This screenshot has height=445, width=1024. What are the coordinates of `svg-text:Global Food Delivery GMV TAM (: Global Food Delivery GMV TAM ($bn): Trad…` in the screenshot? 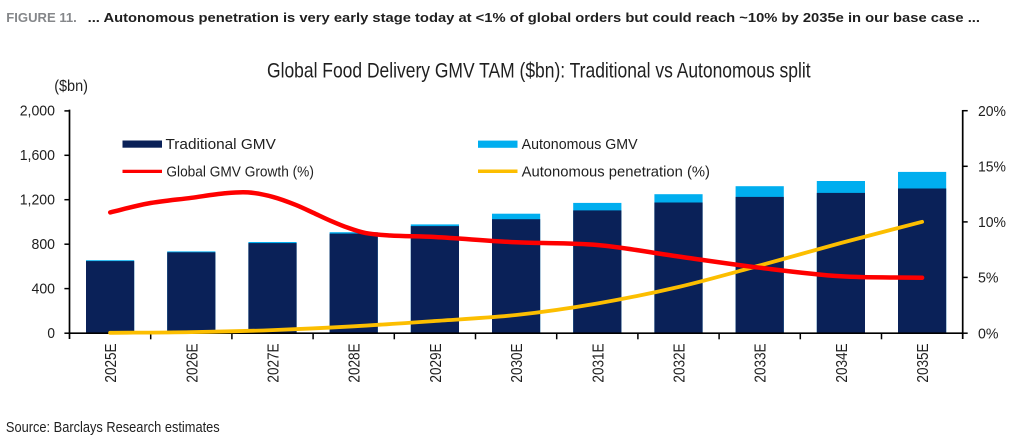 It's located at (539, 71).